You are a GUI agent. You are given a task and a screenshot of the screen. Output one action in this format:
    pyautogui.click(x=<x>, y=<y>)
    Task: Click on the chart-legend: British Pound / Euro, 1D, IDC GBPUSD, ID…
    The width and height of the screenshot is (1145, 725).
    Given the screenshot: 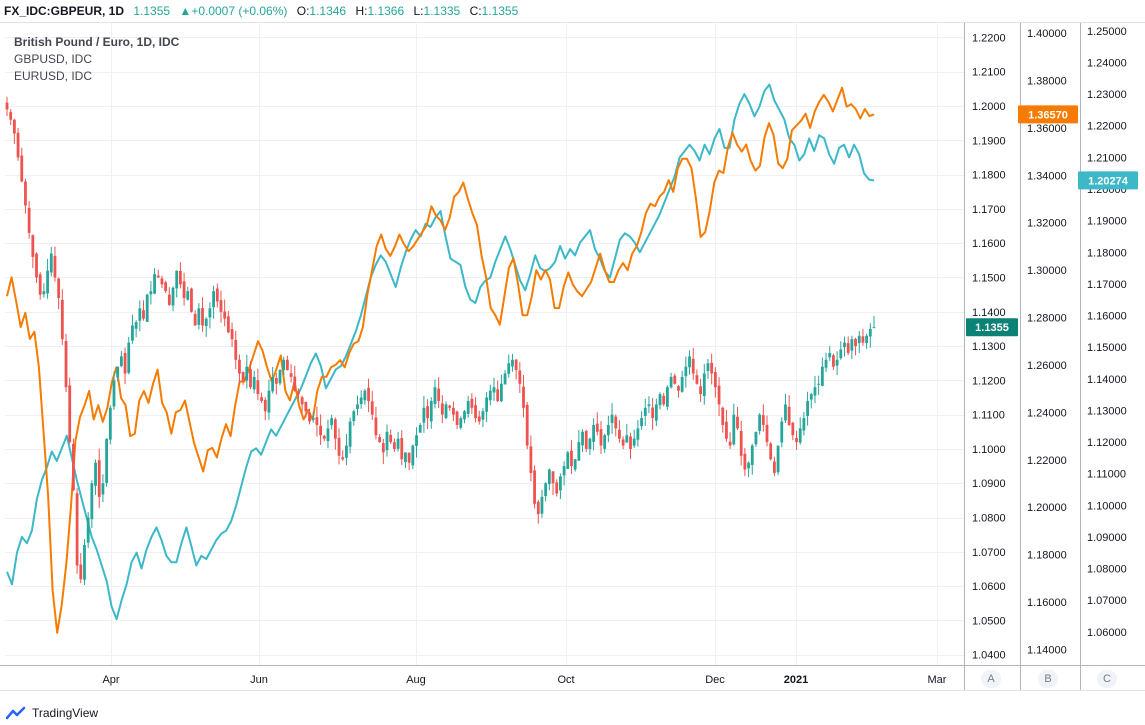 What is the action you would take?
    pyautogui.click(x=96, y=59)
    